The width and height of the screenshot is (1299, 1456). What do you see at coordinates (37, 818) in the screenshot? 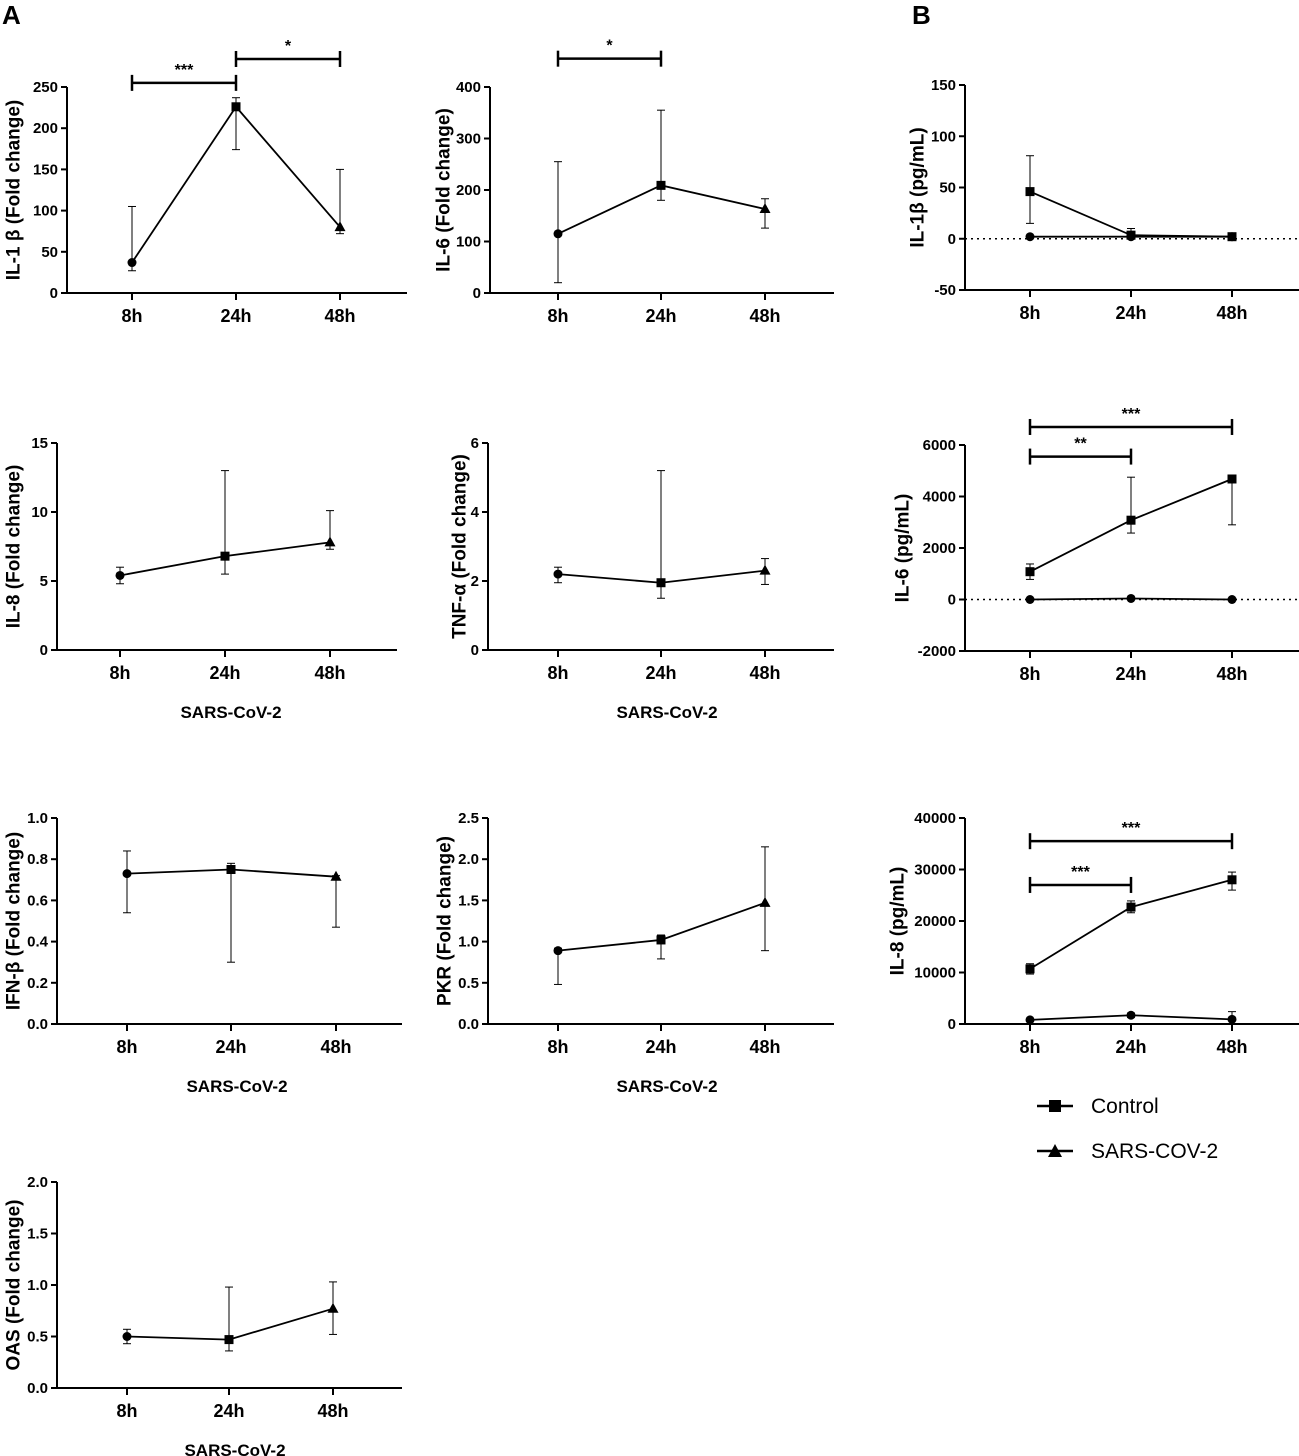
I see `y-tick-label: 1.0` at bounding box center [37, 818].